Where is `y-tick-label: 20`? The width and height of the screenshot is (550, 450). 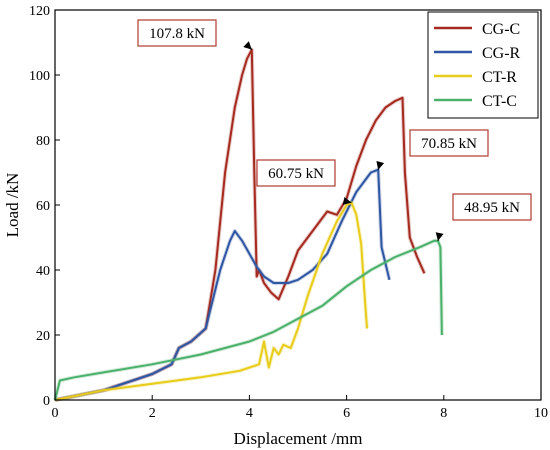 y-tick-label: 20 is located at coordinates (43, 336).